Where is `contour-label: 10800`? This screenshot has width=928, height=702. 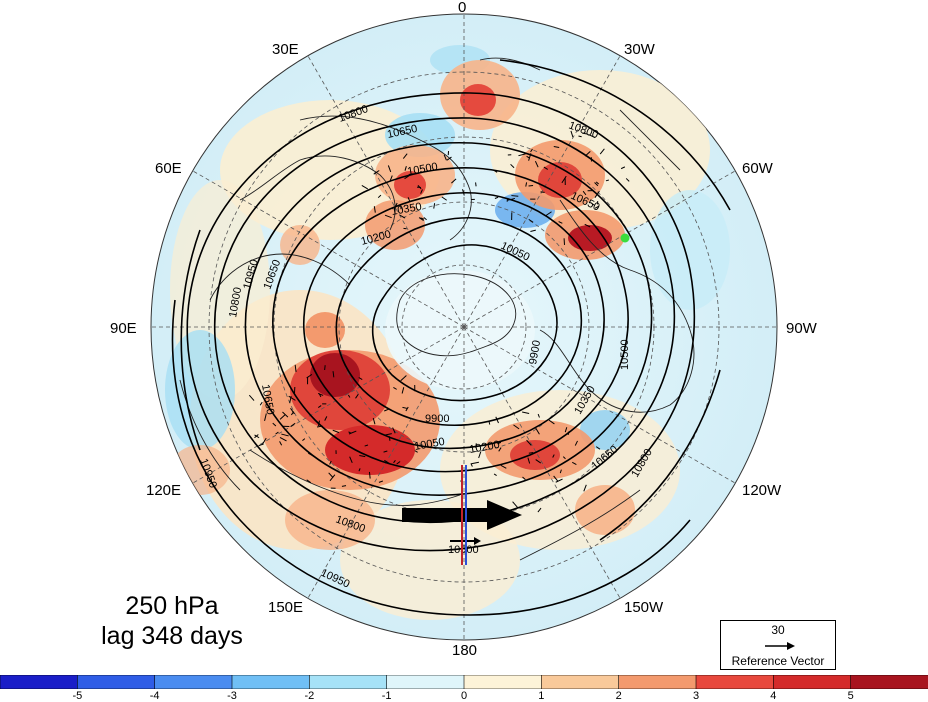 contour-label: 10800 is located at coordinates (235, 302).